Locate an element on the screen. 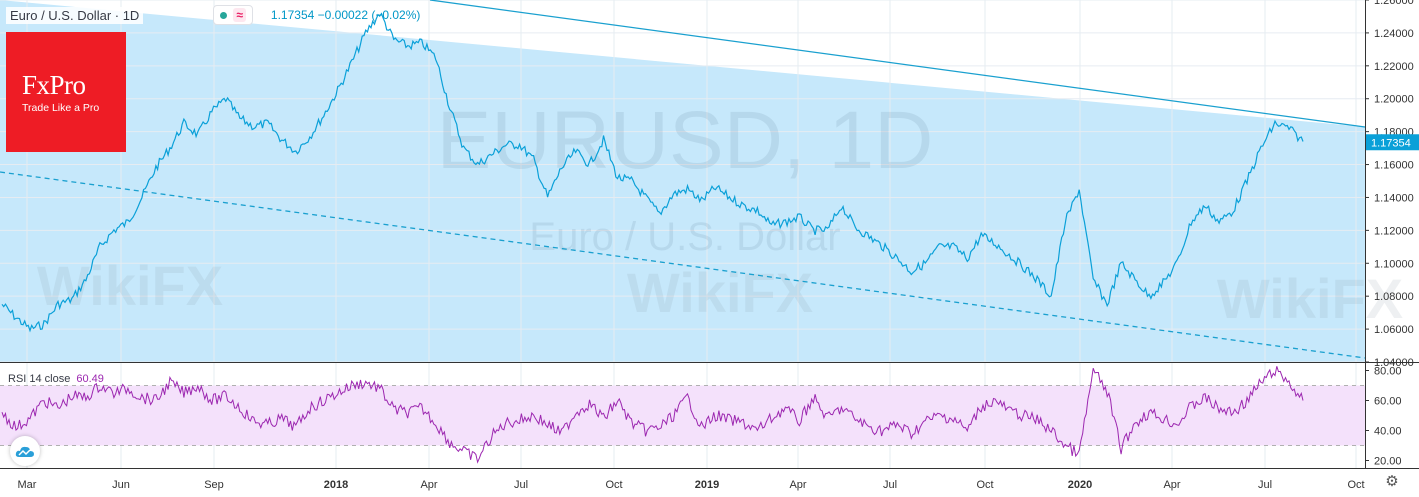  y-tick-label: 1.26000 is located at coordinates (1394, 3).